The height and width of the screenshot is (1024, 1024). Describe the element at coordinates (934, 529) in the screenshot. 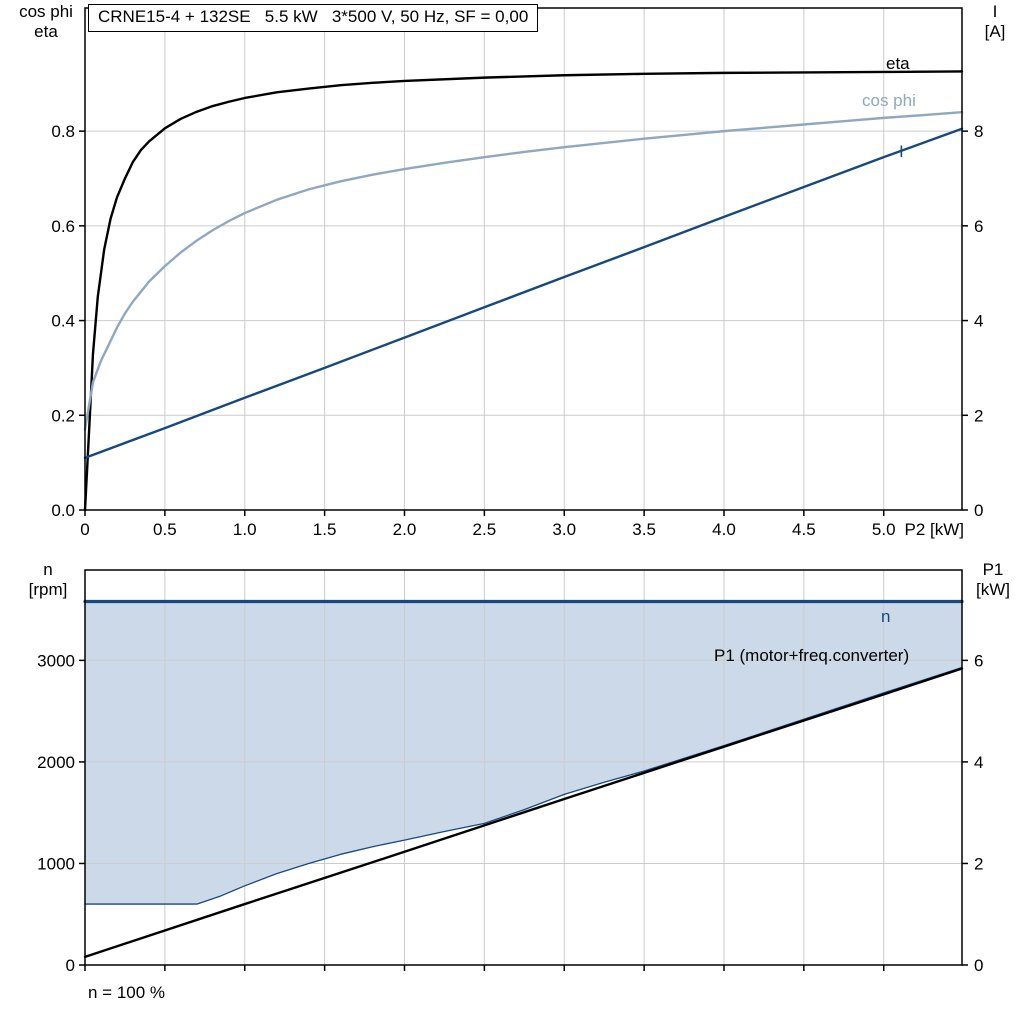

I see `x-axis-end-label: P2 [kW]` at that location.